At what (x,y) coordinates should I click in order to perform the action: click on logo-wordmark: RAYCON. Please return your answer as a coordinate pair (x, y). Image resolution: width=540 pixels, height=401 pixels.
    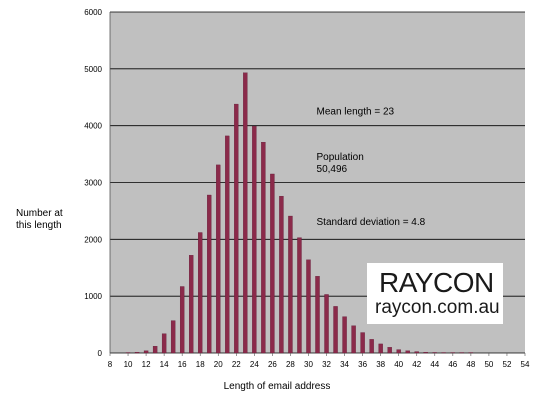
    Looking at the image, I should click on (436, 282).